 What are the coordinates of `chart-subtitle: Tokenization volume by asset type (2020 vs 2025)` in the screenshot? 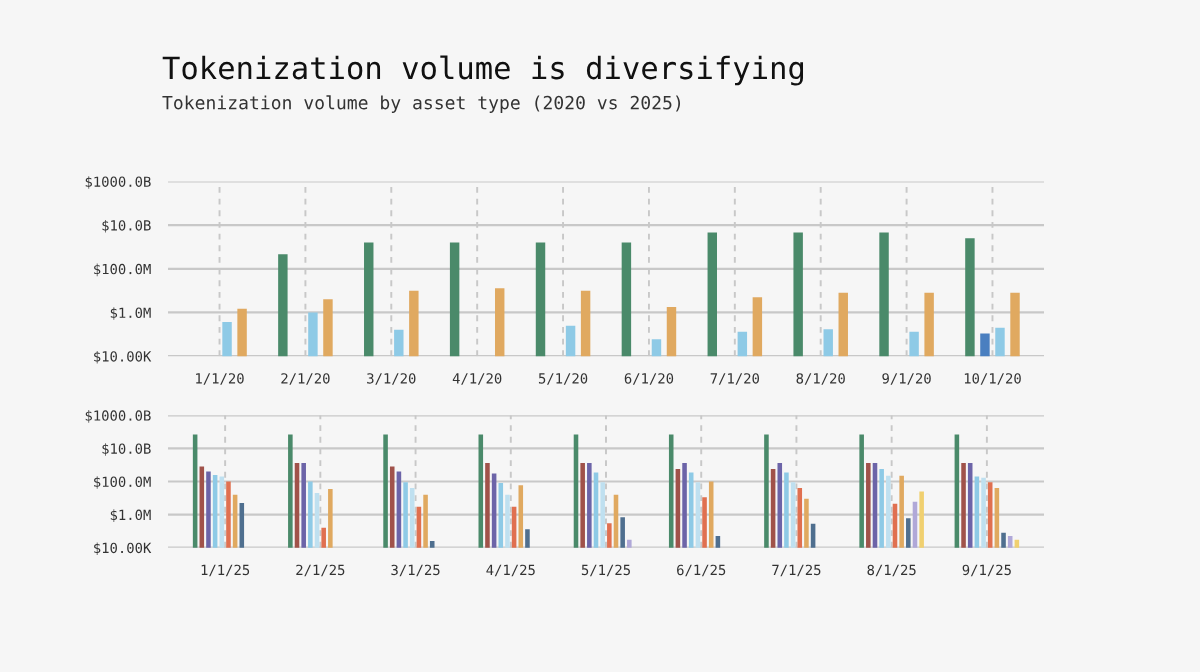 It's located at (421, 104).